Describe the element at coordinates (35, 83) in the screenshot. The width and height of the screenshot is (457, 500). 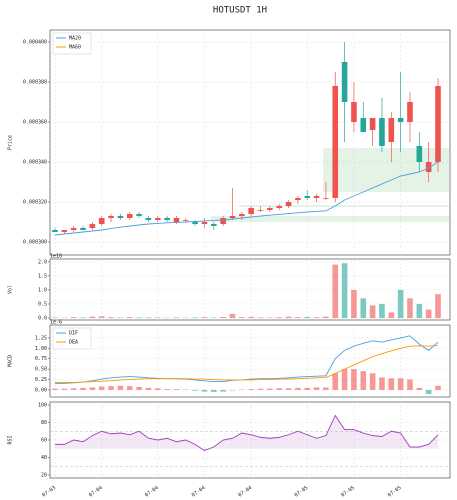
I see `y-tick-label: 0.000380` at that location.